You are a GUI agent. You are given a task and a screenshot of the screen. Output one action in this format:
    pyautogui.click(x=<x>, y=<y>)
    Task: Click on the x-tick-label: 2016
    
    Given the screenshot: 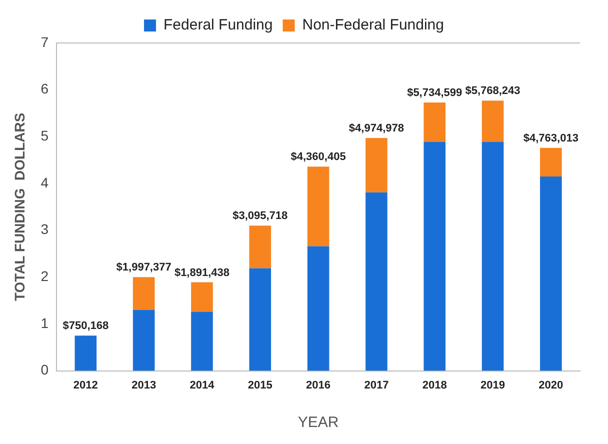 What is the action you would take?
    pyautogui.click(x=318, y=385)
    